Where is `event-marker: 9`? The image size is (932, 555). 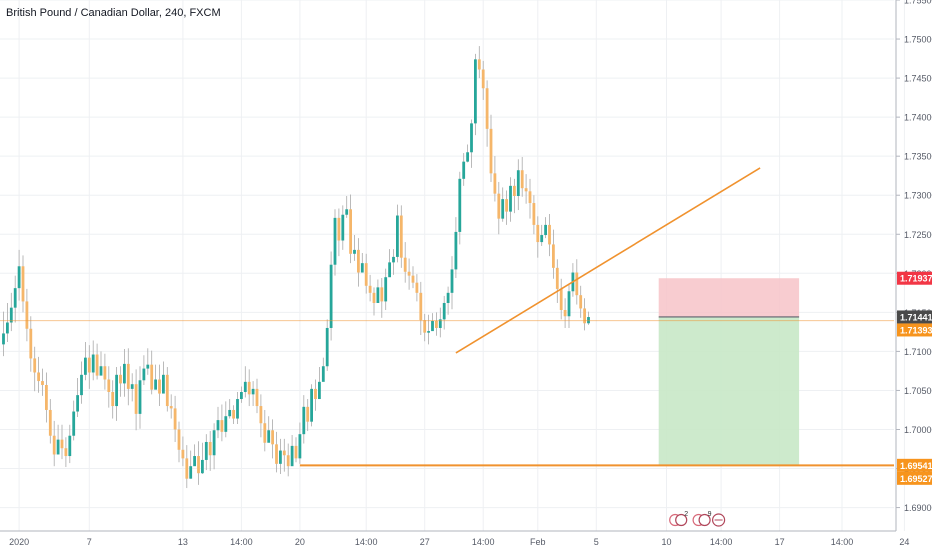 event-marker: 9 is located at coordinates (702, 519).